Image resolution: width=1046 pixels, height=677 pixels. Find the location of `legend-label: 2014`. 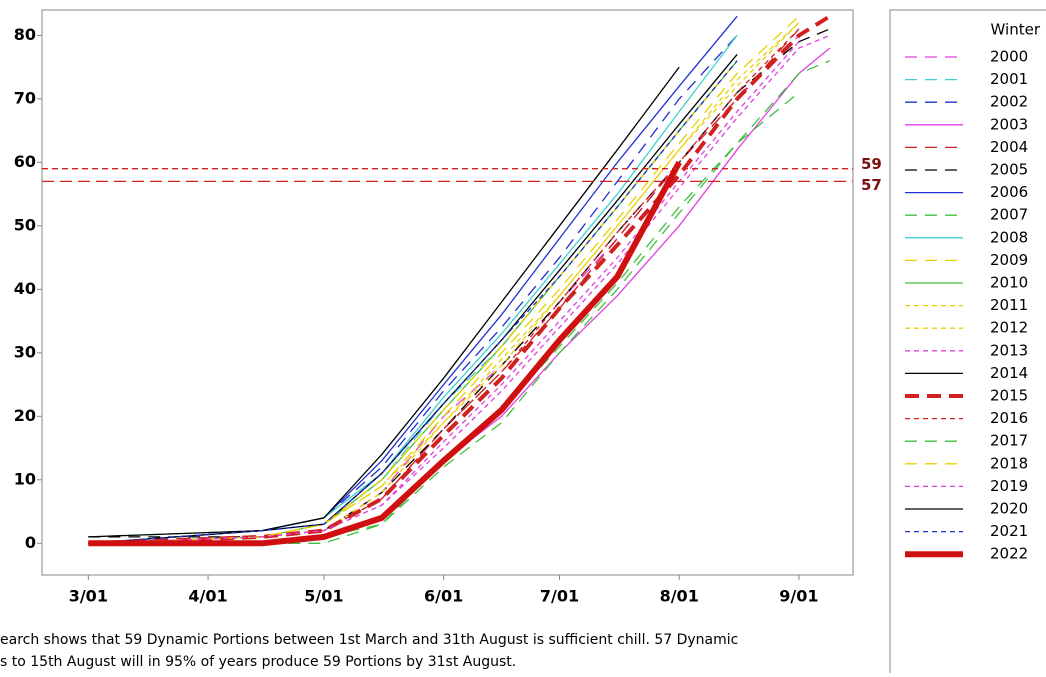

legend-label: 2014 is located at coordinates (1009, 373).